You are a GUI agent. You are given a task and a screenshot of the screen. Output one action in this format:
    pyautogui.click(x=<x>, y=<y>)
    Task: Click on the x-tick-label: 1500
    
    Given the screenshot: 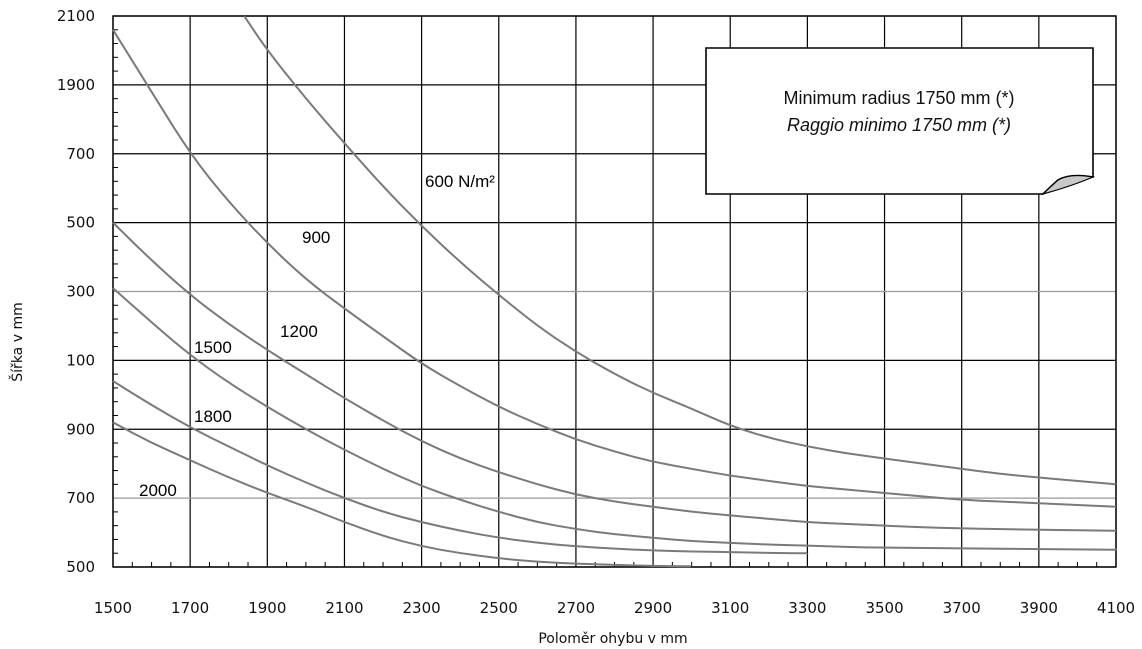 What is the action you would take?
    pyautogui.click(x=113, y=608)
    